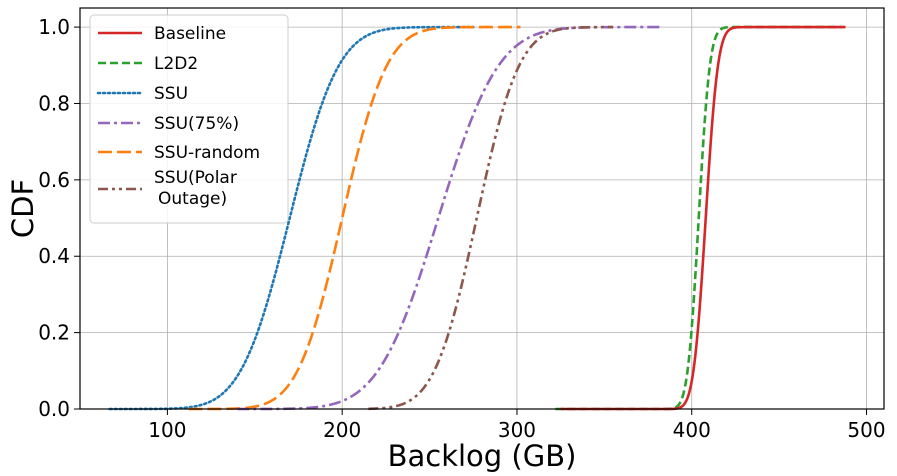 The image size is (897, 476). I want to click on x-axis-label: Backlog (GB), so click(482, 456).